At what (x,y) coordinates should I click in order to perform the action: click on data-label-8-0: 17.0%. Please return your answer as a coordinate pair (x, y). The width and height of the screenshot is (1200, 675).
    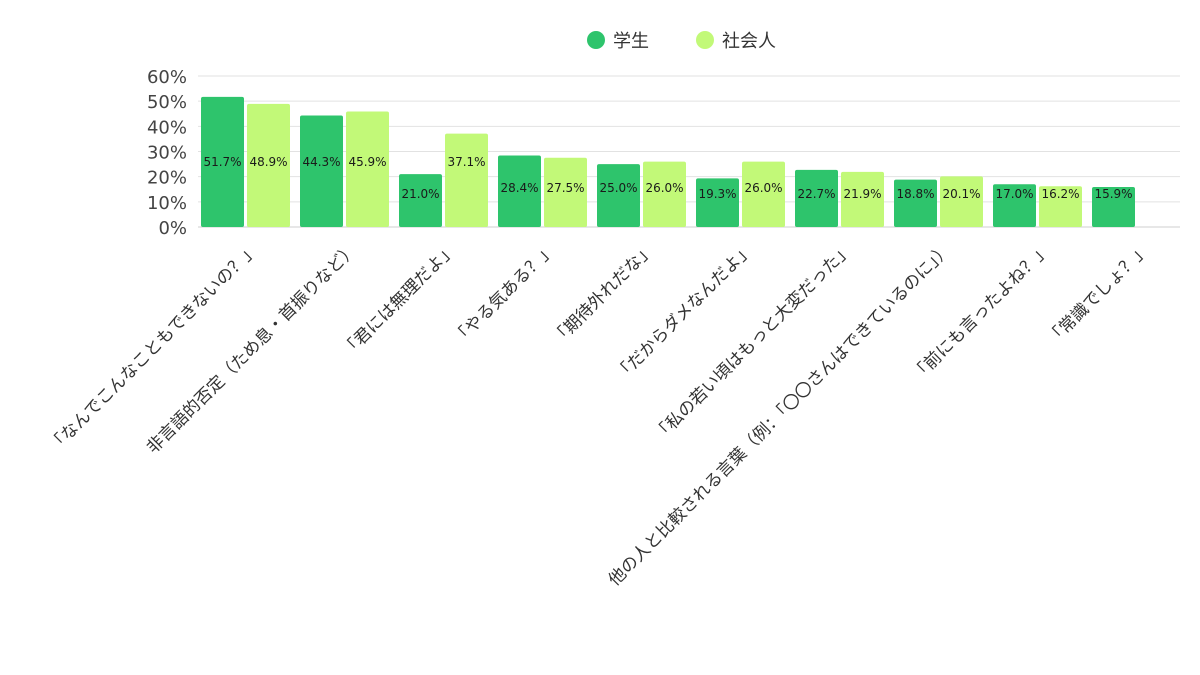
    Looking at the image, I should click on (1014, 194).